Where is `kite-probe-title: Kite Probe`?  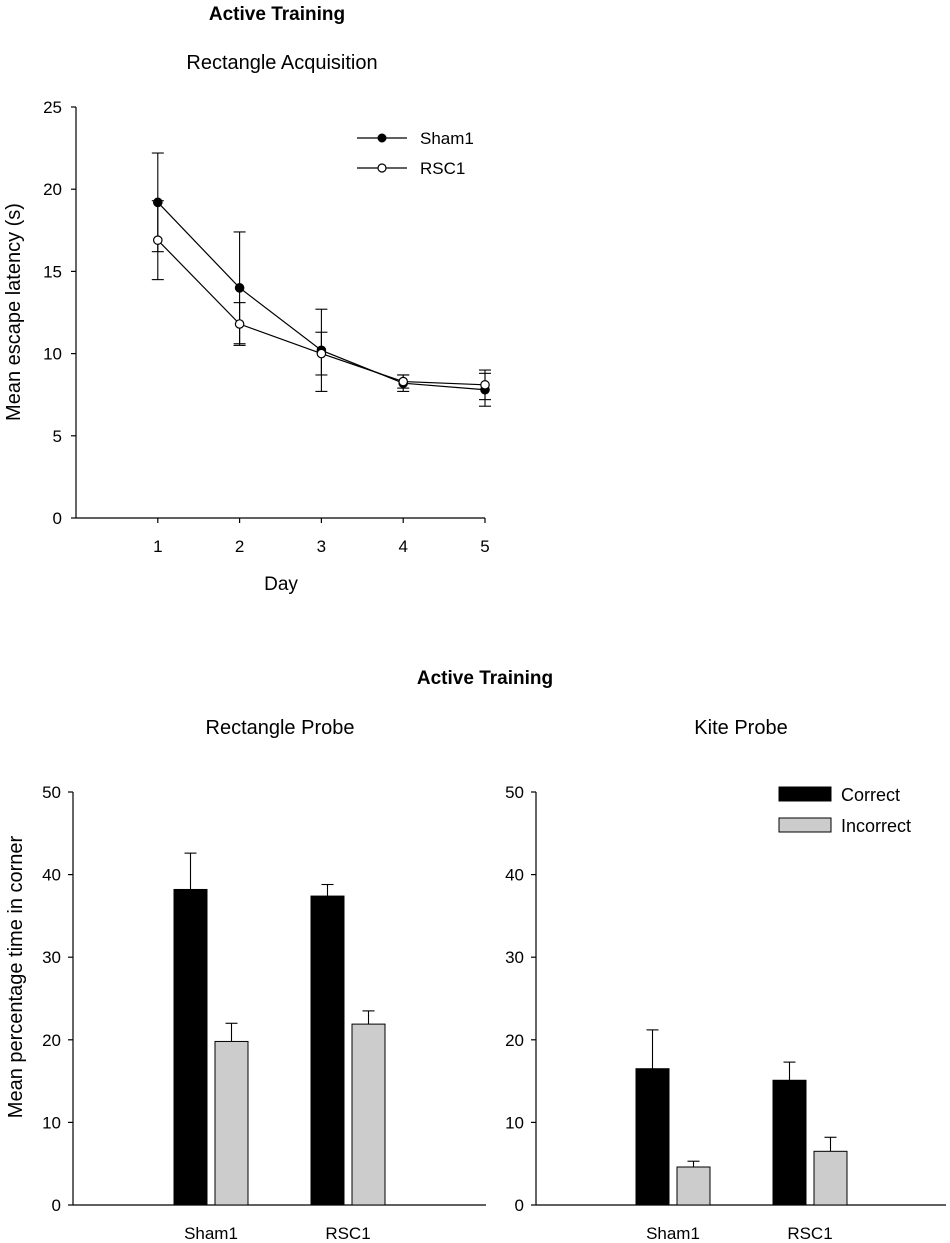
kite-probe-title: Kite Probe is located at coordinates (740, 728).